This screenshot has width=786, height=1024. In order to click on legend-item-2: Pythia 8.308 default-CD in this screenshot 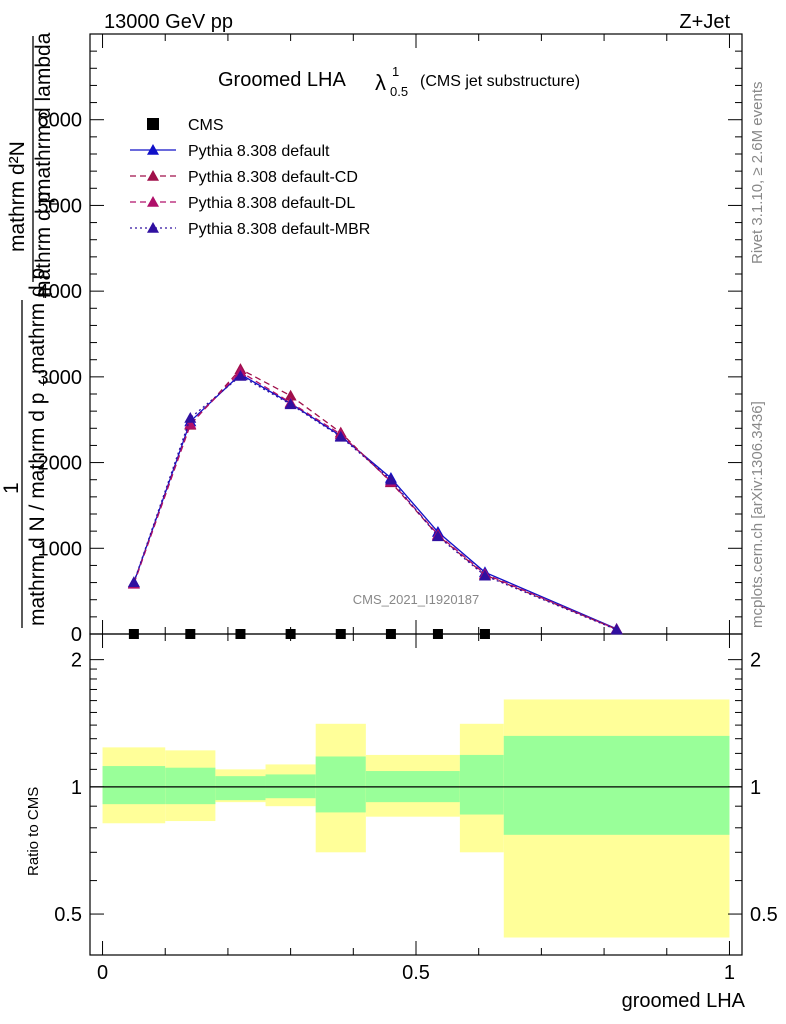, I will do `click(244, 177)`.